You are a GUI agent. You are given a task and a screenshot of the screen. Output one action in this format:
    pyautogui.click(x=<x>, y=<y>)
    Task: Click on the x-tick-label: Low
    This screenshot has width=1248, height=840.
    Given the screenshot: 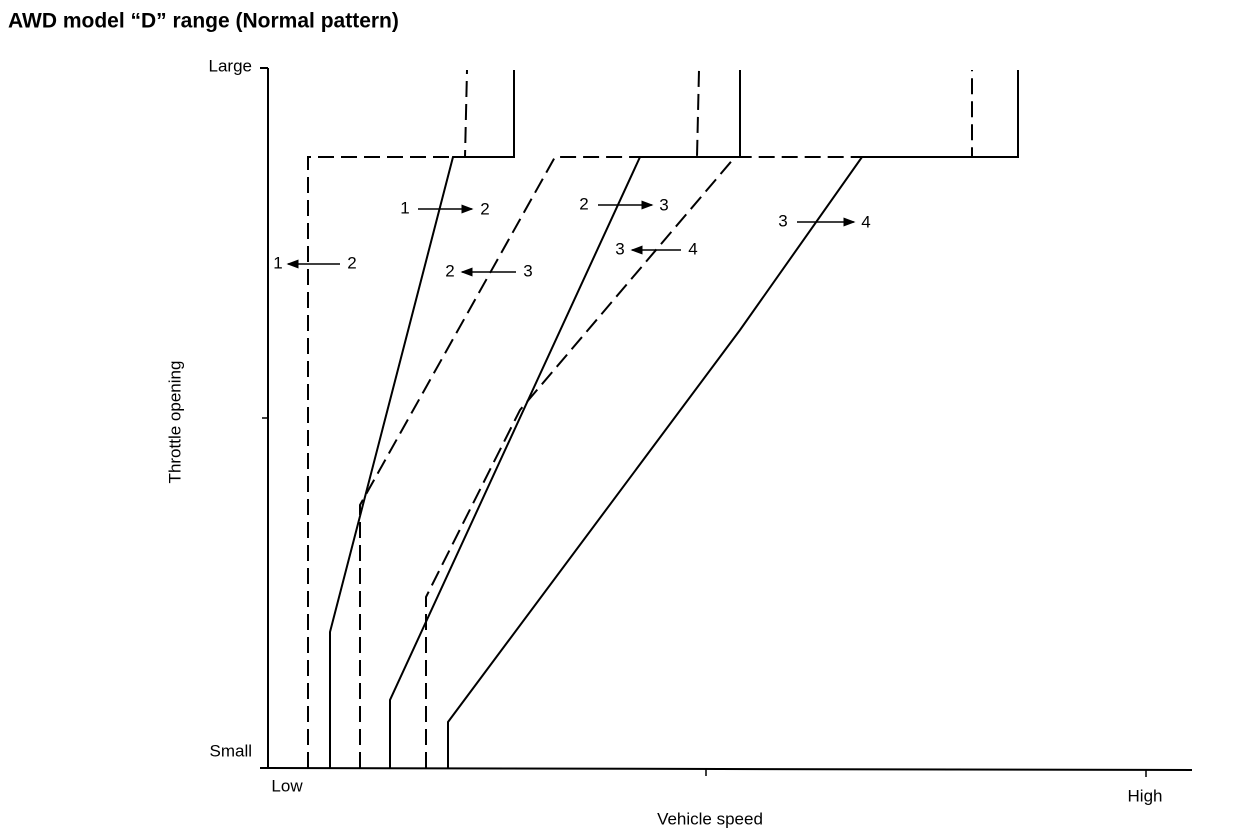 What is the action you would take?
    pyautogui.click(x=287, y=785)
    